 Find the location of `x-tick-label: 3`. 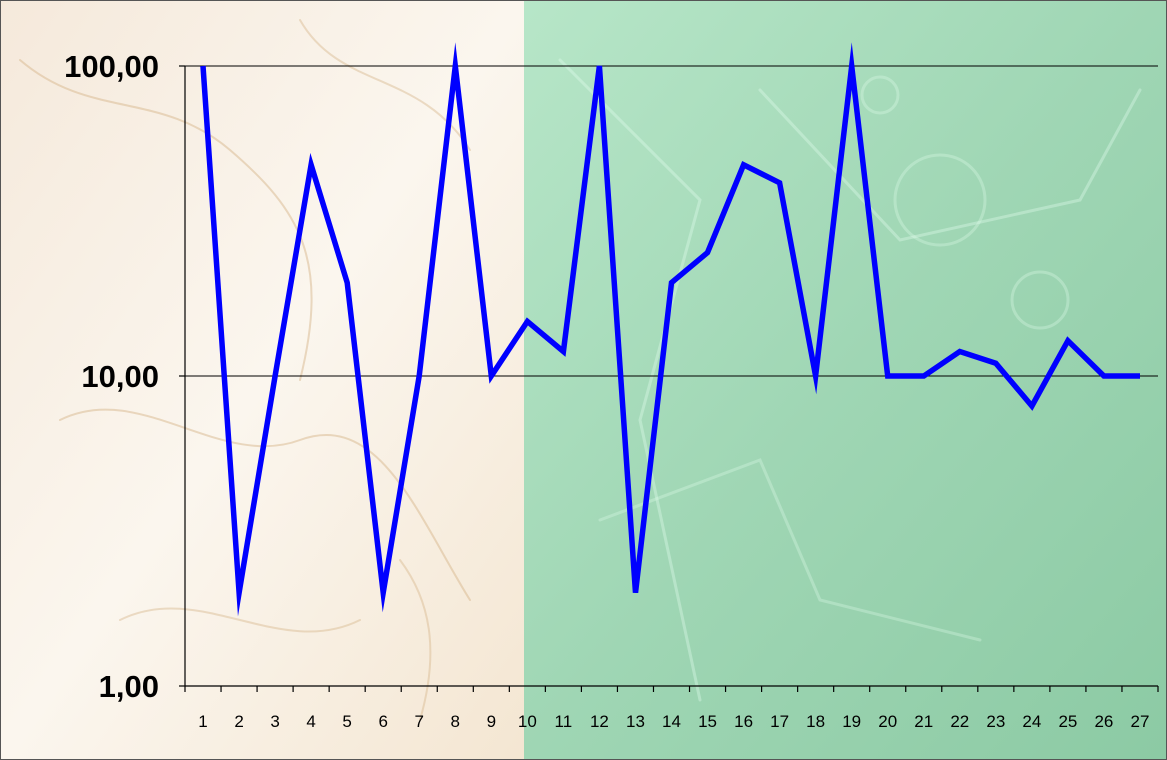

x-tick-label: 3 is located at coordinates (274, 721).